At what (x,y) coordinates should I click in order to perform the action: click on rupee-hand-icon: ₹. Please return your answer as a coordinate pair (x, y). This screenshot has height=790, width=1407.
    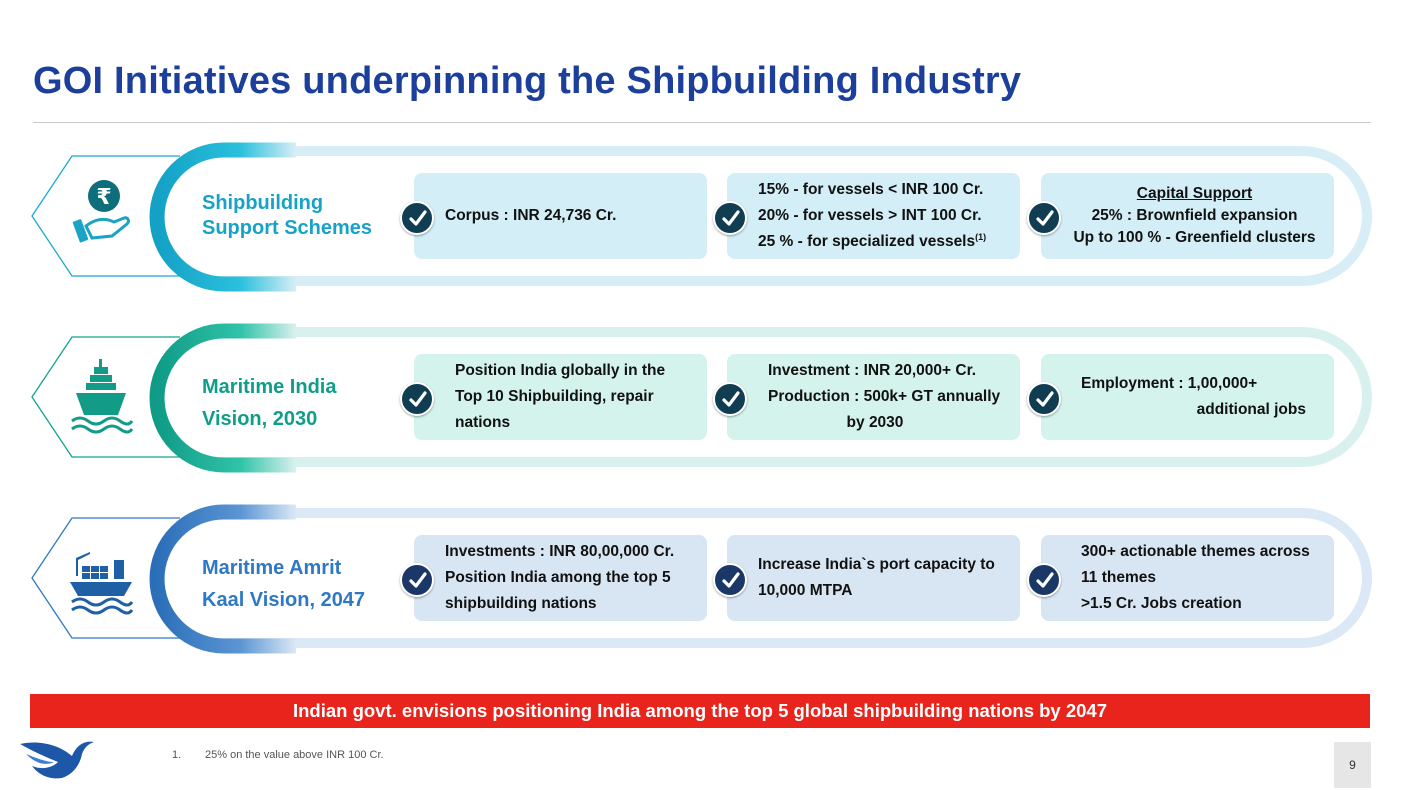
    Looking at the image, I should click on (101, 211).